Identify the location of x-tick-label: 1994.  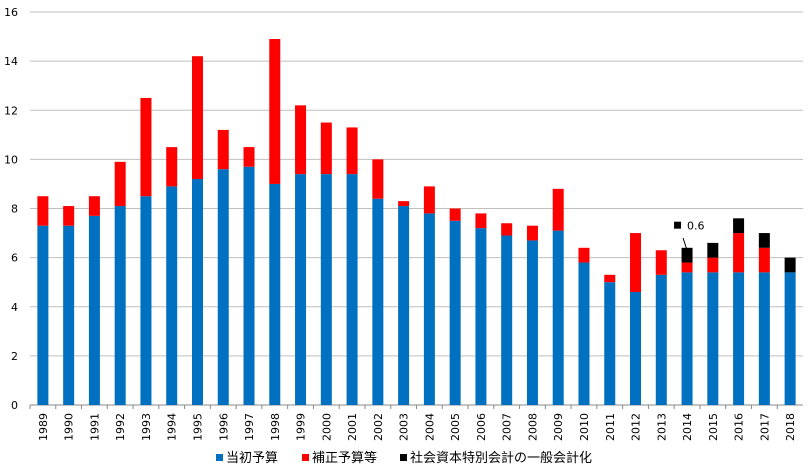
(172, 427).